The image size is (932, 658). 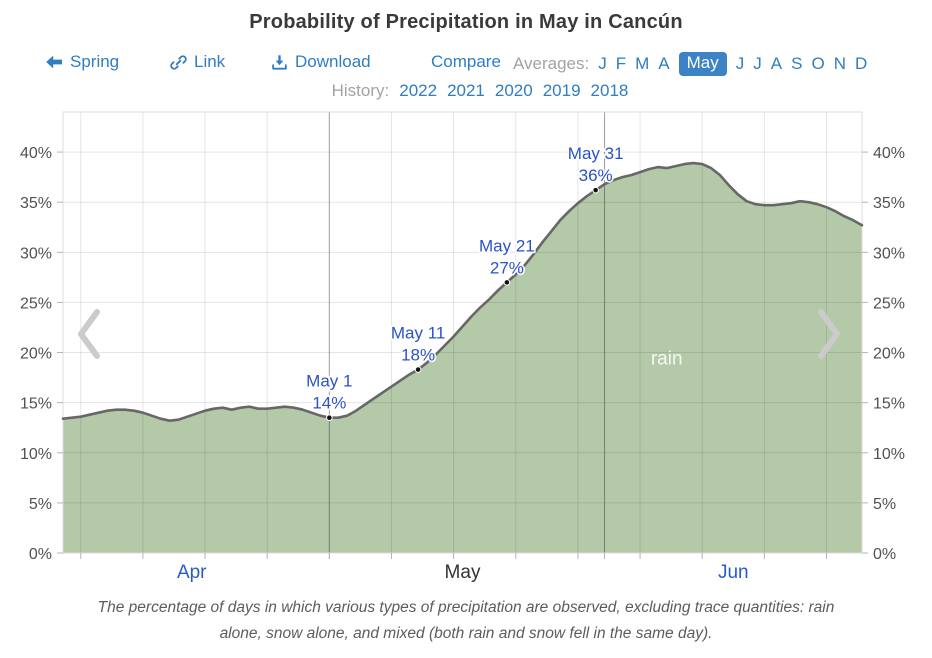 What do you see at coordinates (463, 572) in the screenshot?
I see `x-axis-month-may: May` at bounding box center [463, 572].